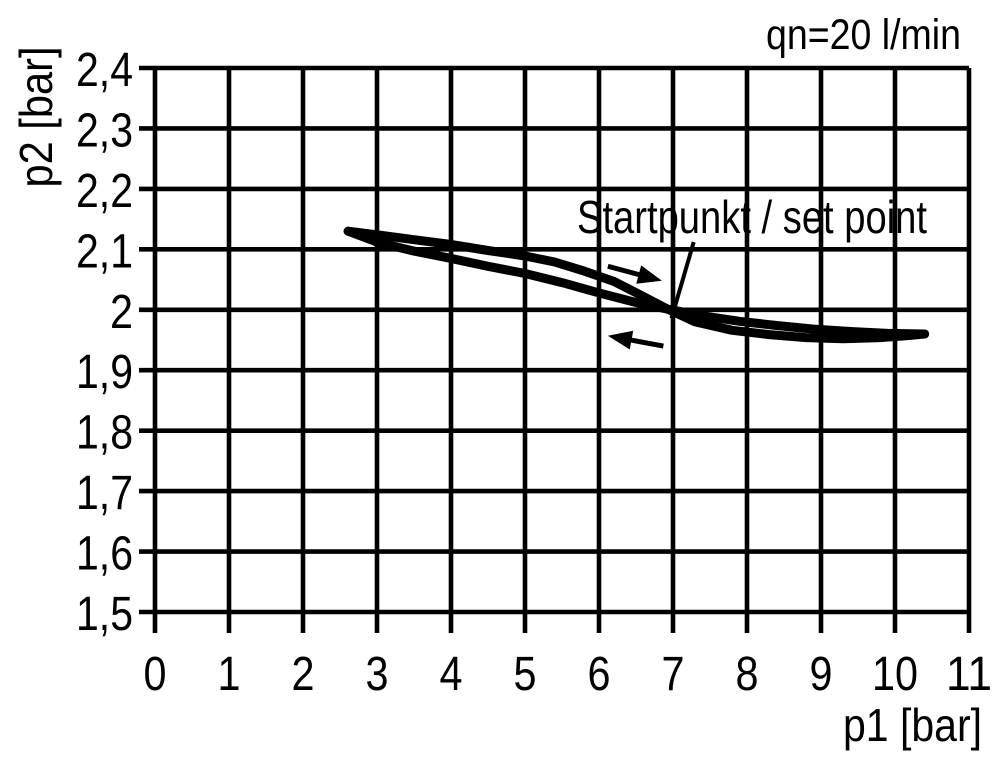 This screenshot has width=1000, height=764. I want to click on set-point-annotation: Startpunkt / set point, so click(752, 217).